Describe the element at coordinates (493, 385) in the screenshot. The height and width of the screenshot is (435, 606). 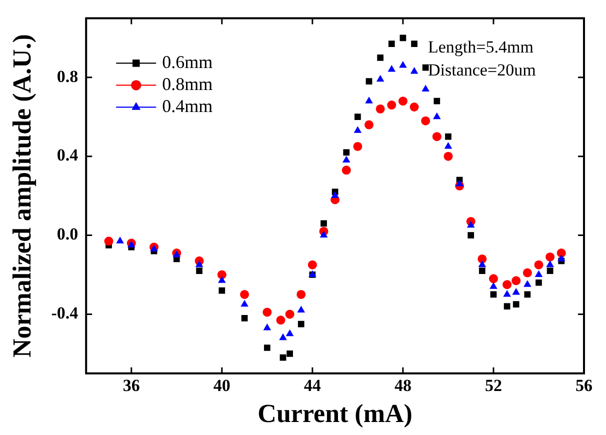
I see `x-tick-label: 52` at that location.